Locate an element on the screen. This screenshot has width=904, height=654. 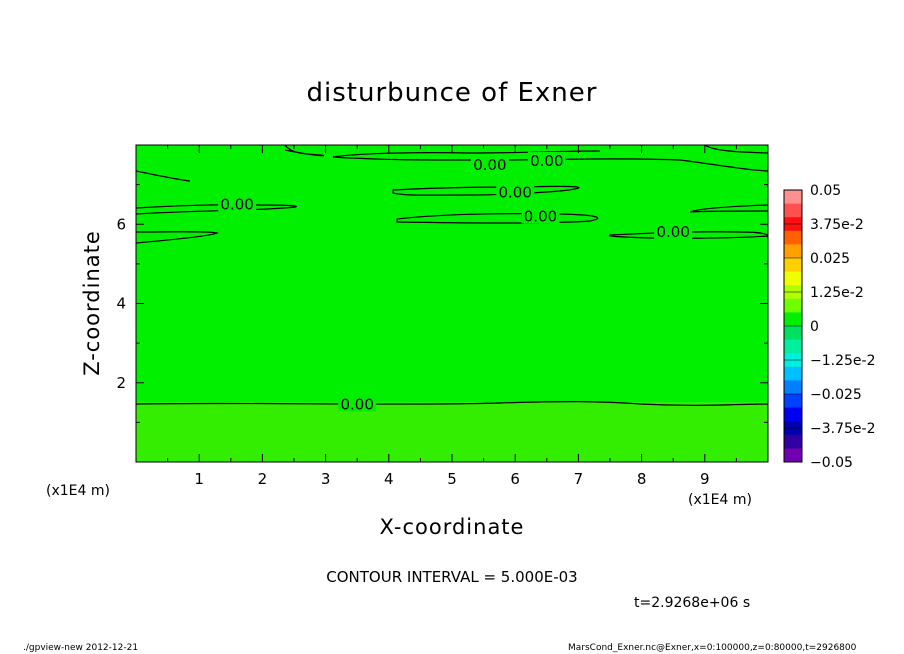
y-tick-label: 6 is located at coordinates (121, 224).